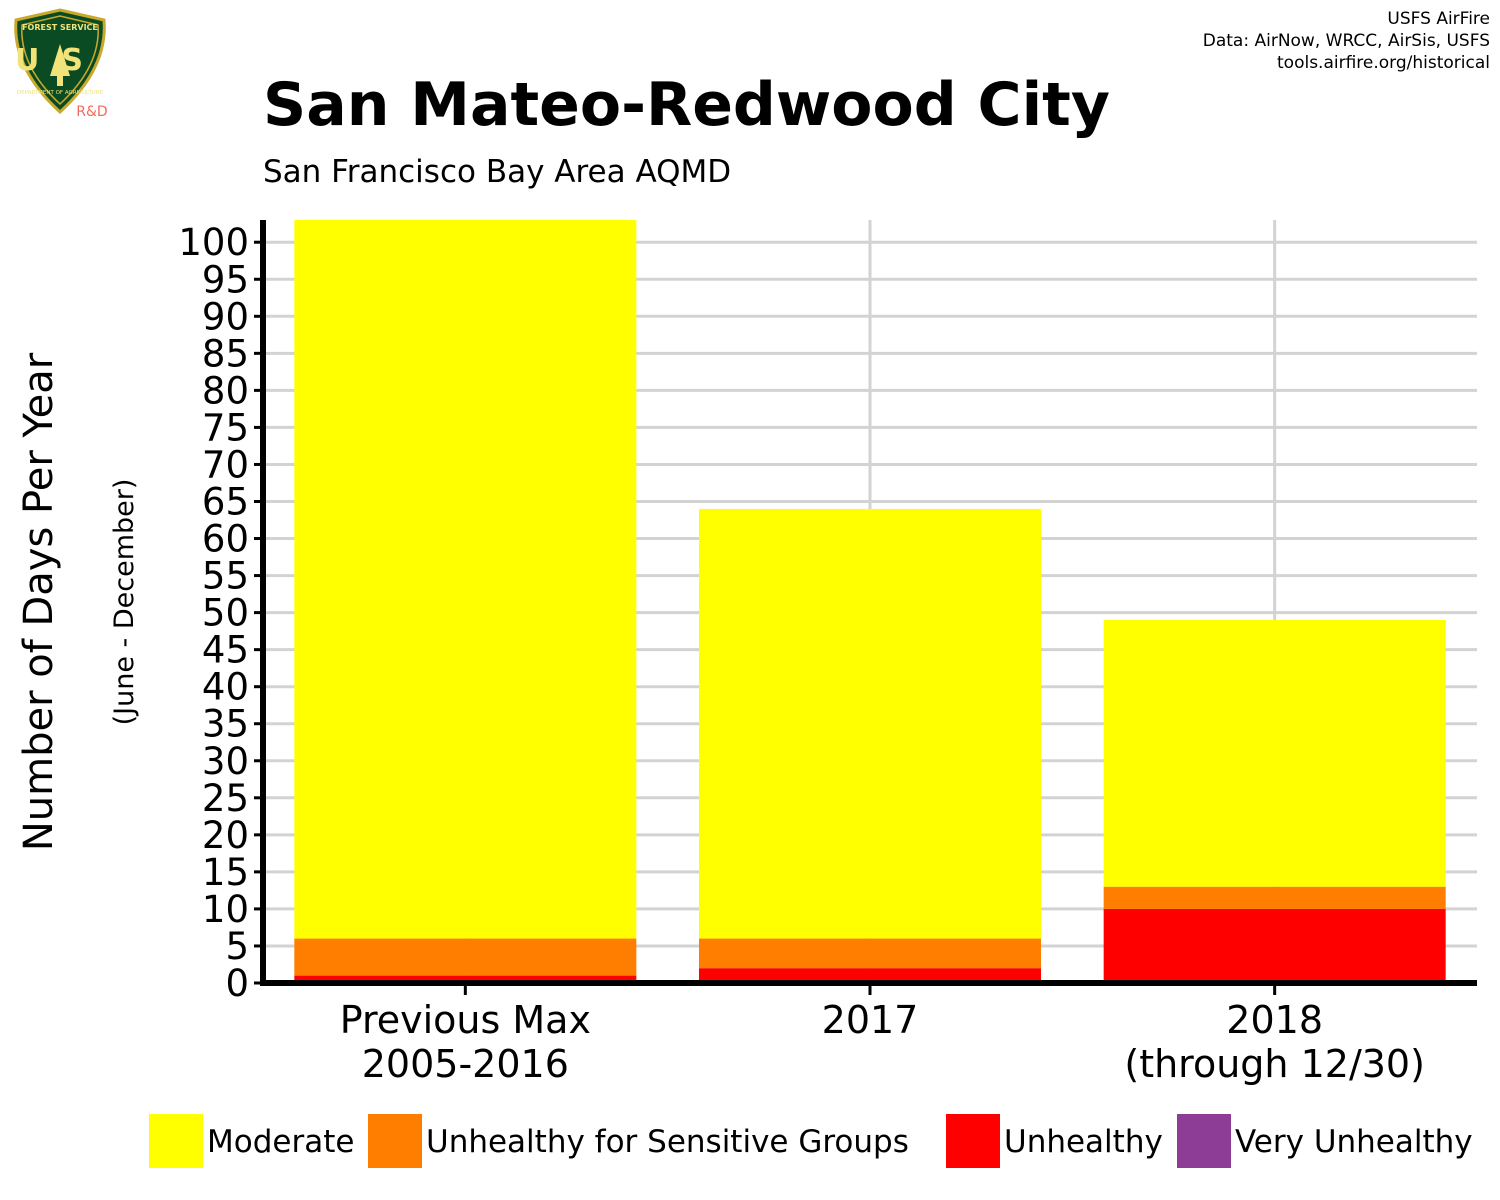 The width and height of the screenshot is (1500, 1200). I want to click on y-tick-label: 20, so click(225, 835).